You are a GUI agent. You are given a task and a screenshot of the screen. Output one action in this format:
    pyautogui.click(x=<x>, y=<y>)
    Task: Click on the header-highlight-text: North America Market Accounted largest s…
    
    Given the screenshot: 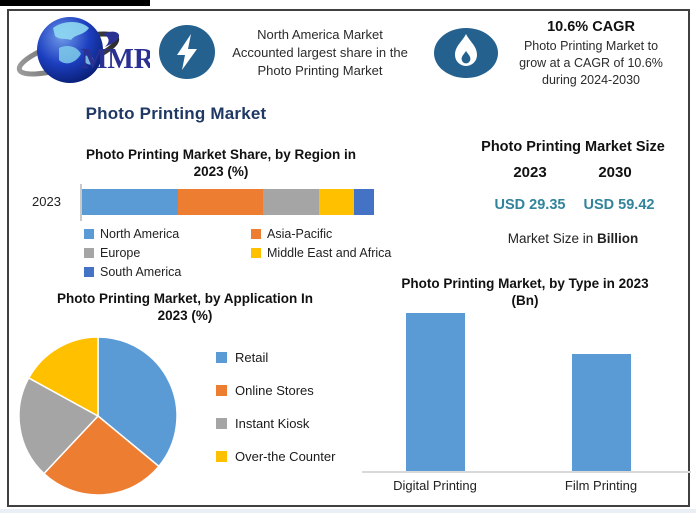 What is the action you would take?
    pyautogui.click(x=320, y=53)
    